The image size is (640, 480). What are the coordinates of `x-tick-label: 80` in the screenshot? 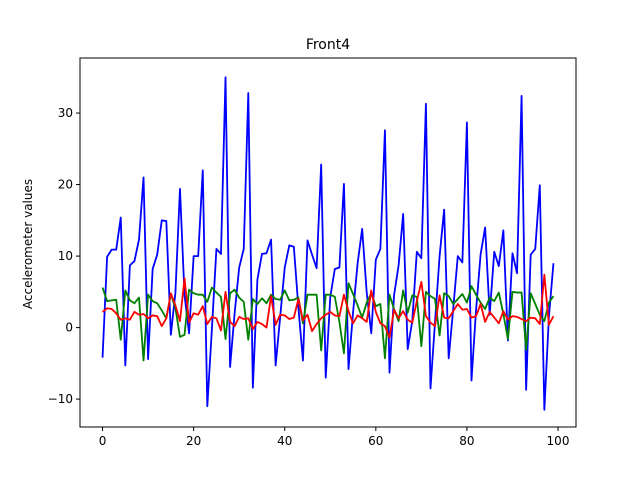 It's located at (466, 441).